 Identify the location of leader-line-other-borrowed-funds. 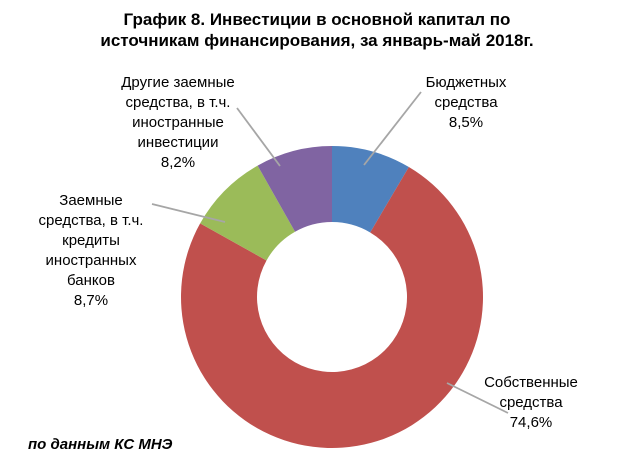
(258, 137).